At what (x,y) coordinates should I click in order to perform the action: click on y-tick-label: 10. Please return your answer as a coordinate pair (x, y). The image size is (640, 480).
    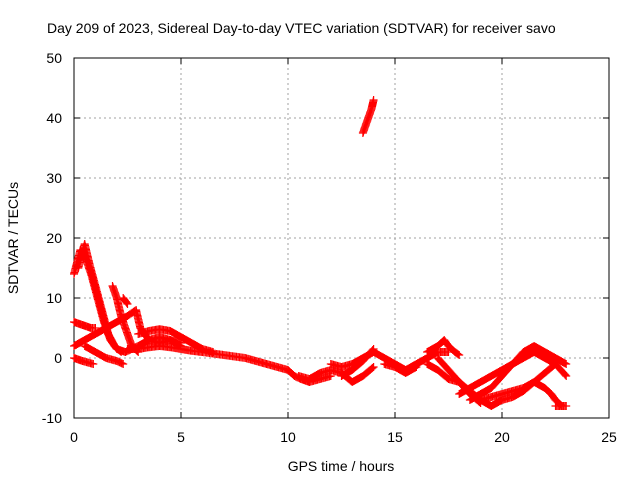
    Looking at the image, I should click on (54, 298).